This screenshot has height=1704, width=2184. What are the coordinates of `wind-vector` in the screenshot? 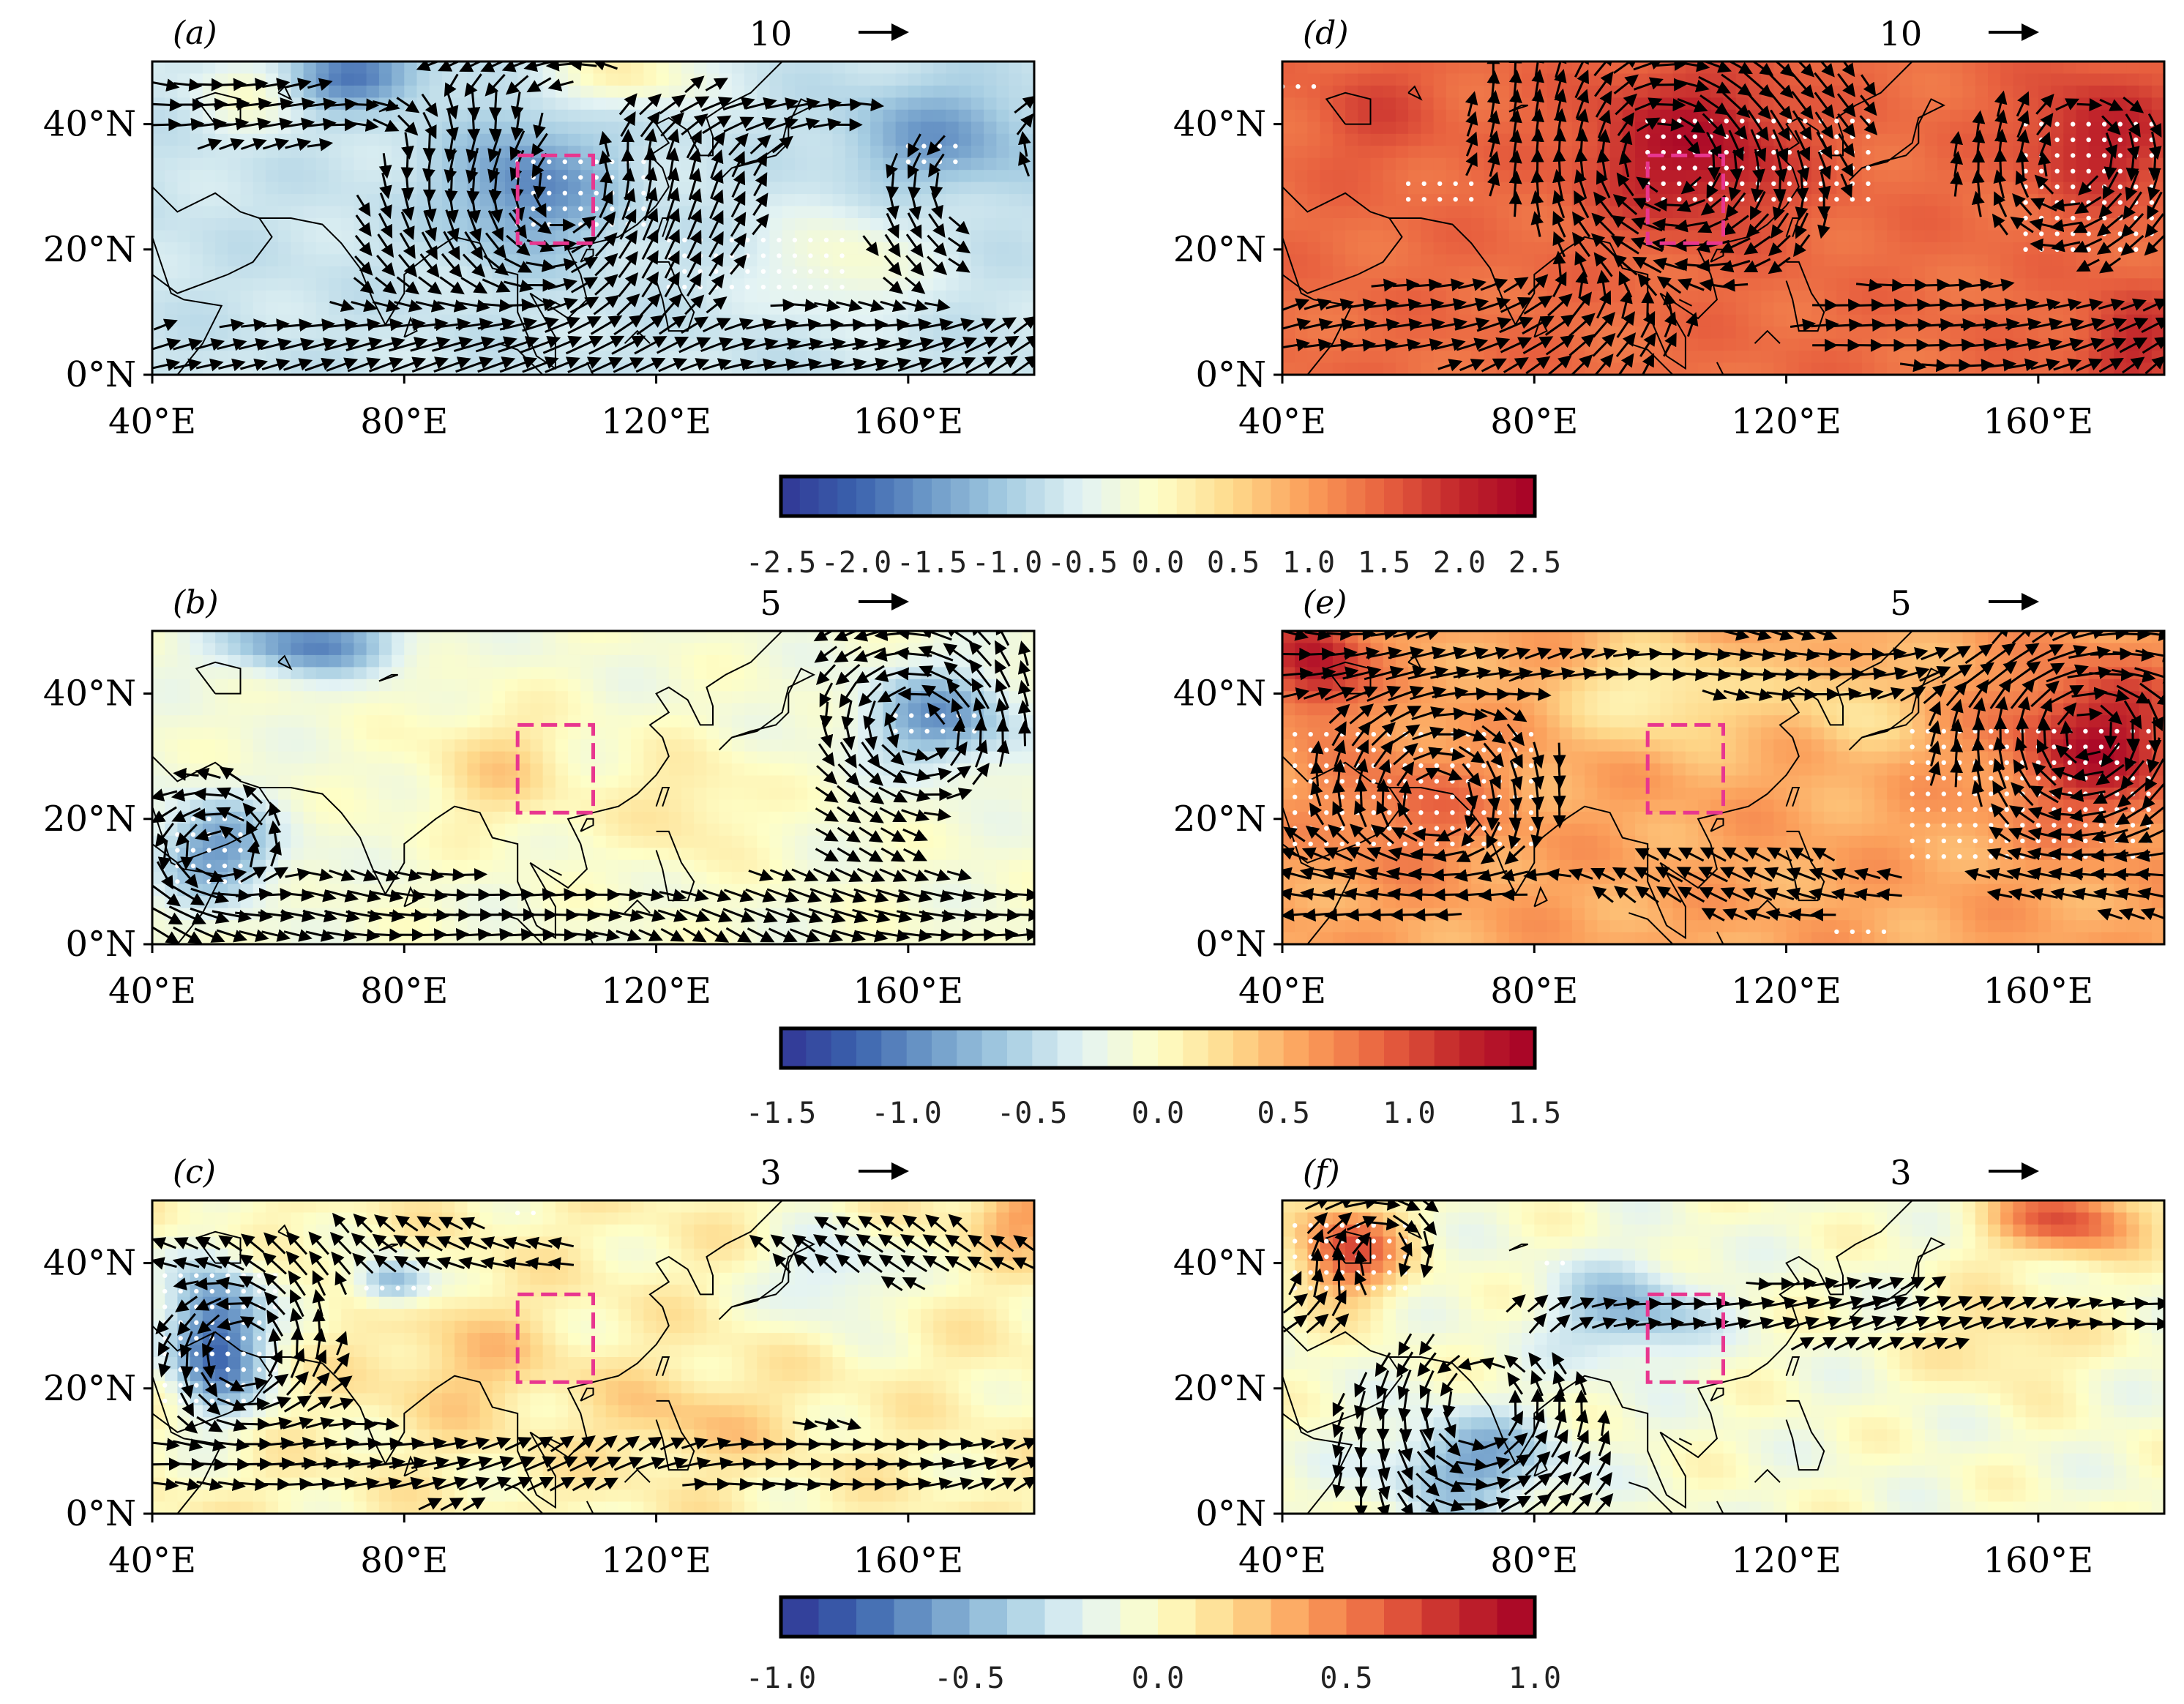 It's located at (364, 105).